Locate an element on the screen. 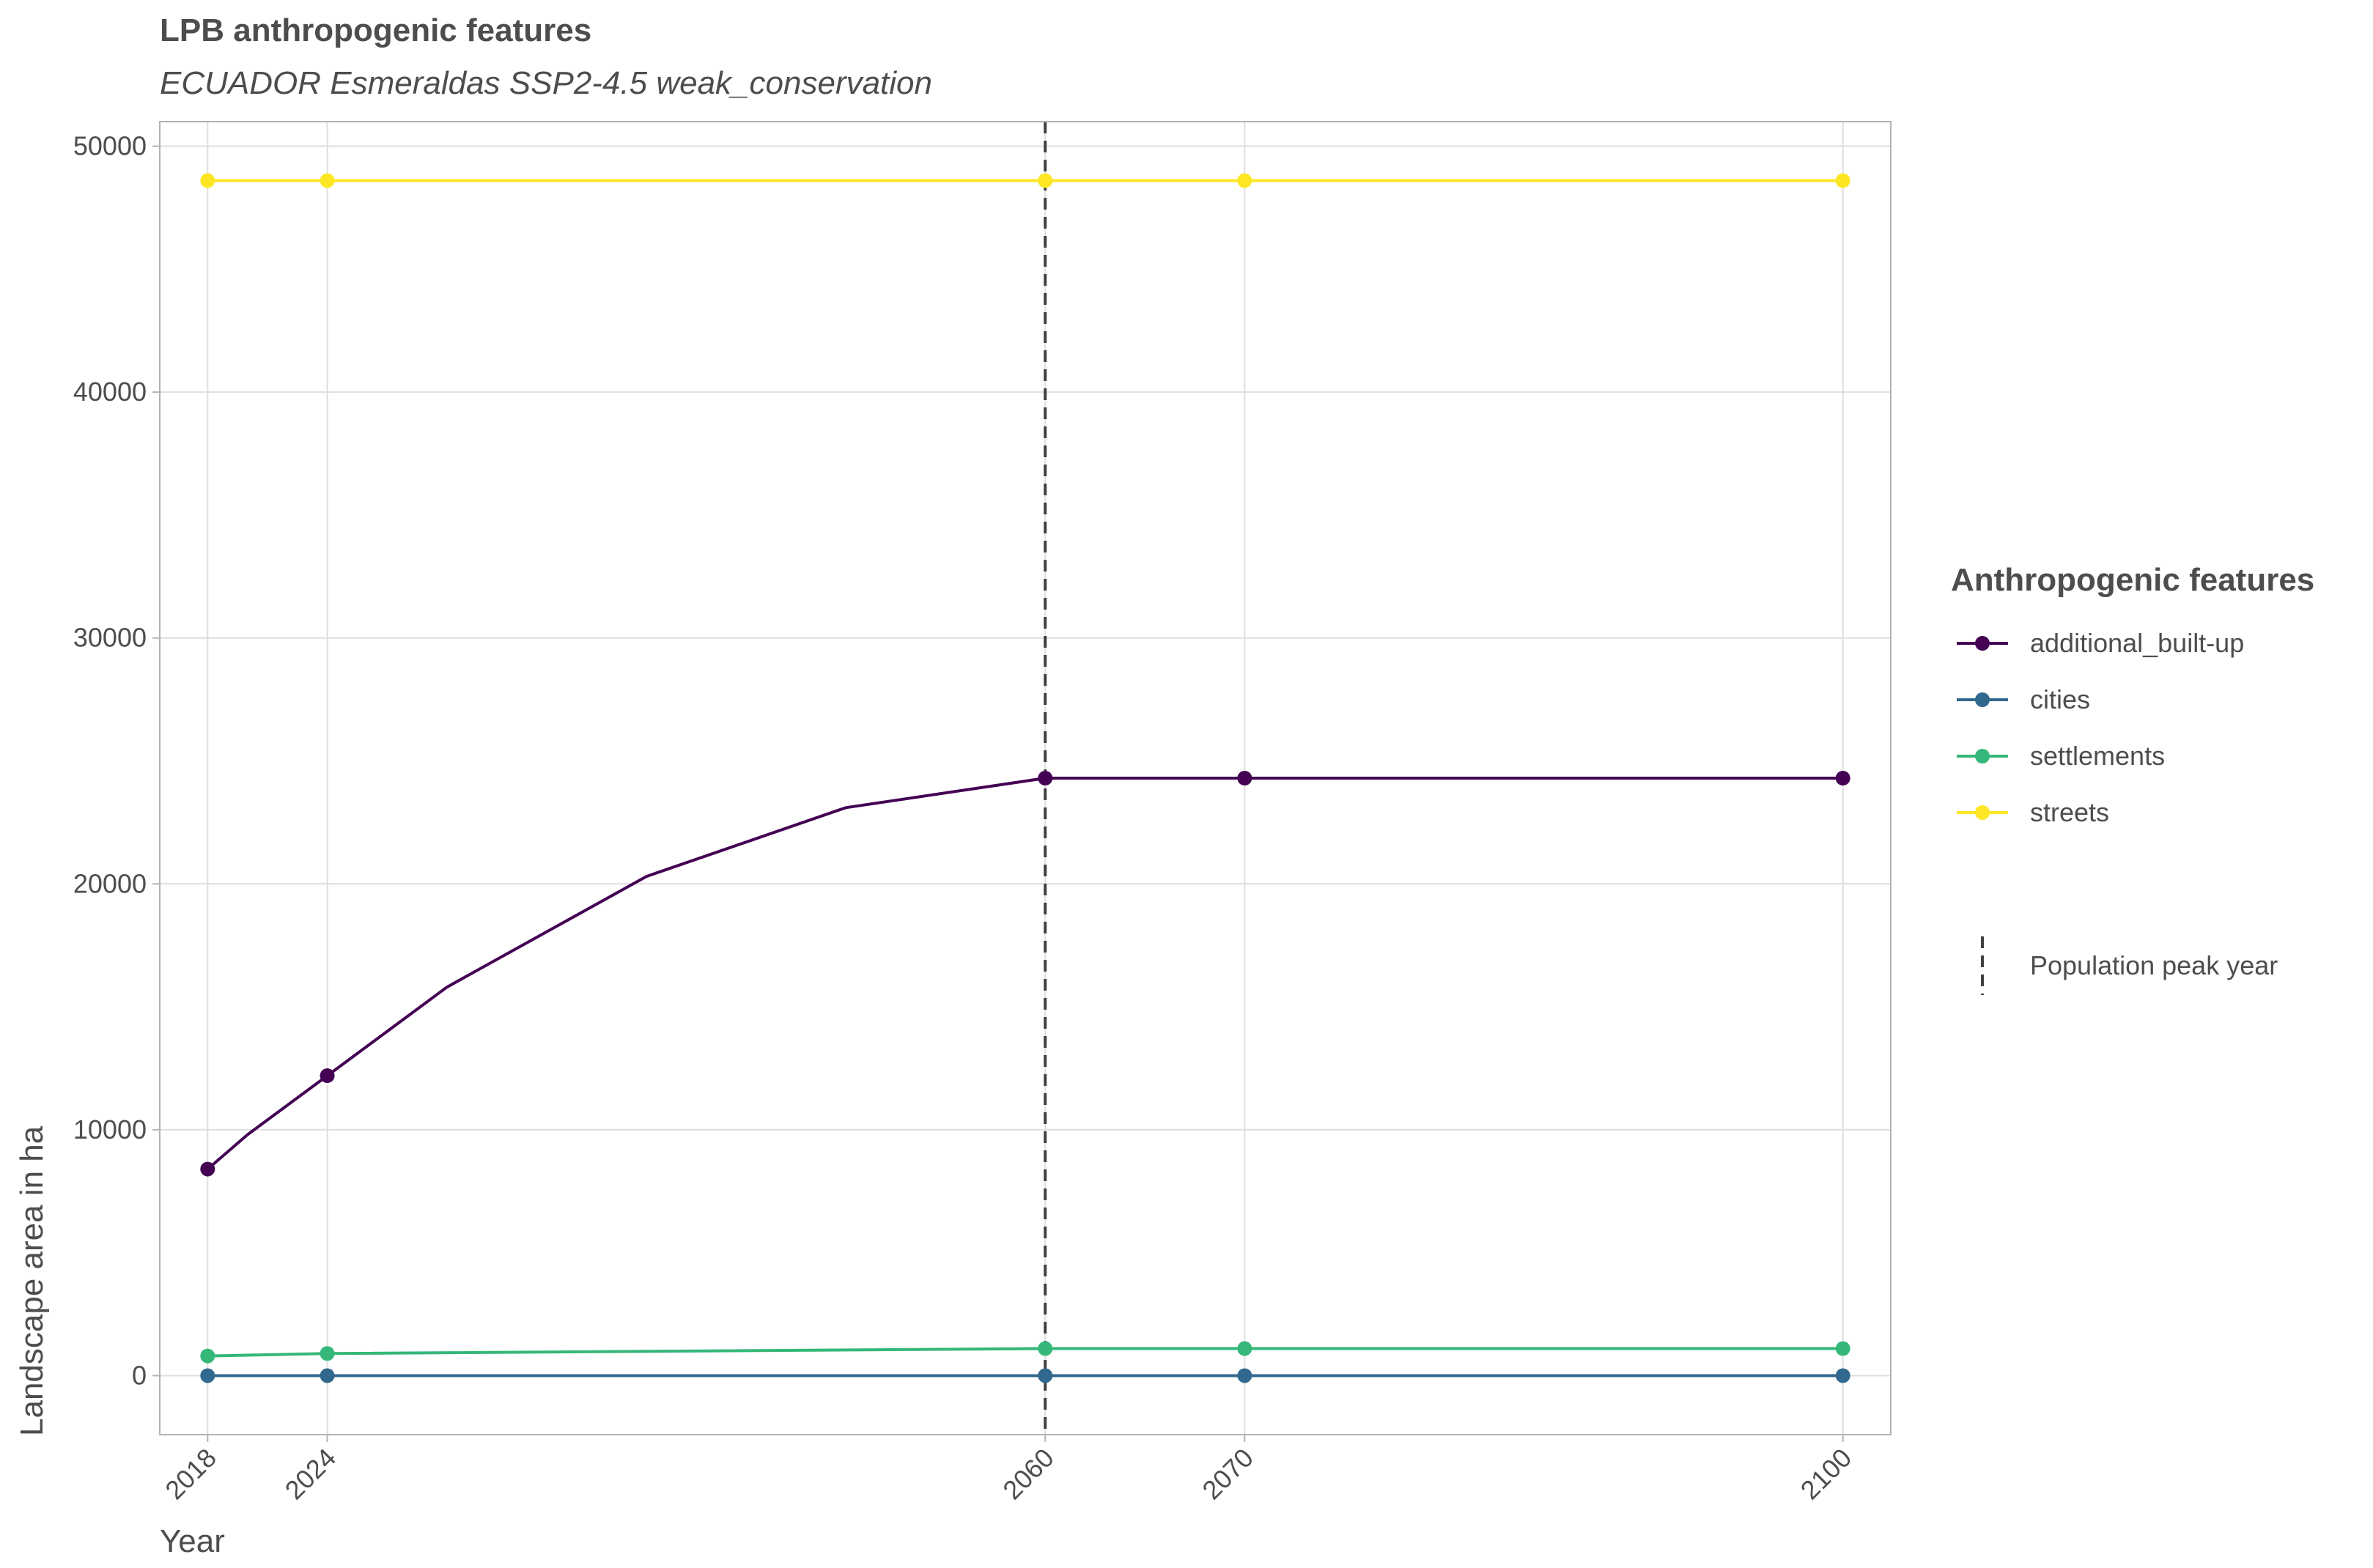 The height and width of the screenshot is (1568, 2373). x-tick-label: 2018 is located at coordinates (190, 1475).